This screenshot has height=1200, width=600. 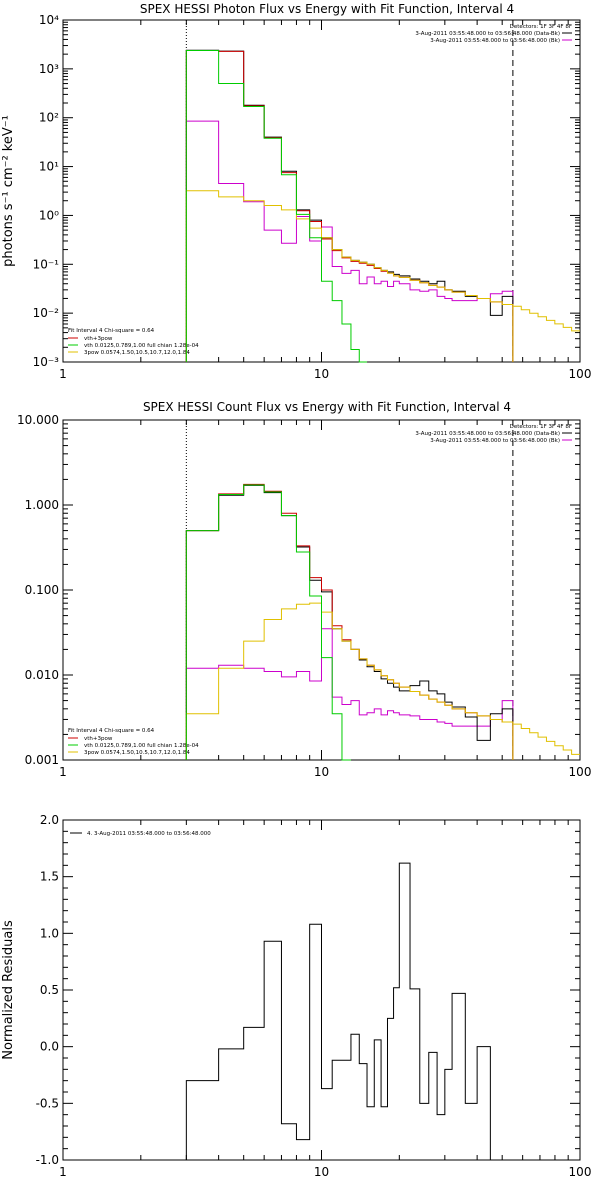 I want to click on photon-y-tick-label: 10¹, so click(x=49, y=167).